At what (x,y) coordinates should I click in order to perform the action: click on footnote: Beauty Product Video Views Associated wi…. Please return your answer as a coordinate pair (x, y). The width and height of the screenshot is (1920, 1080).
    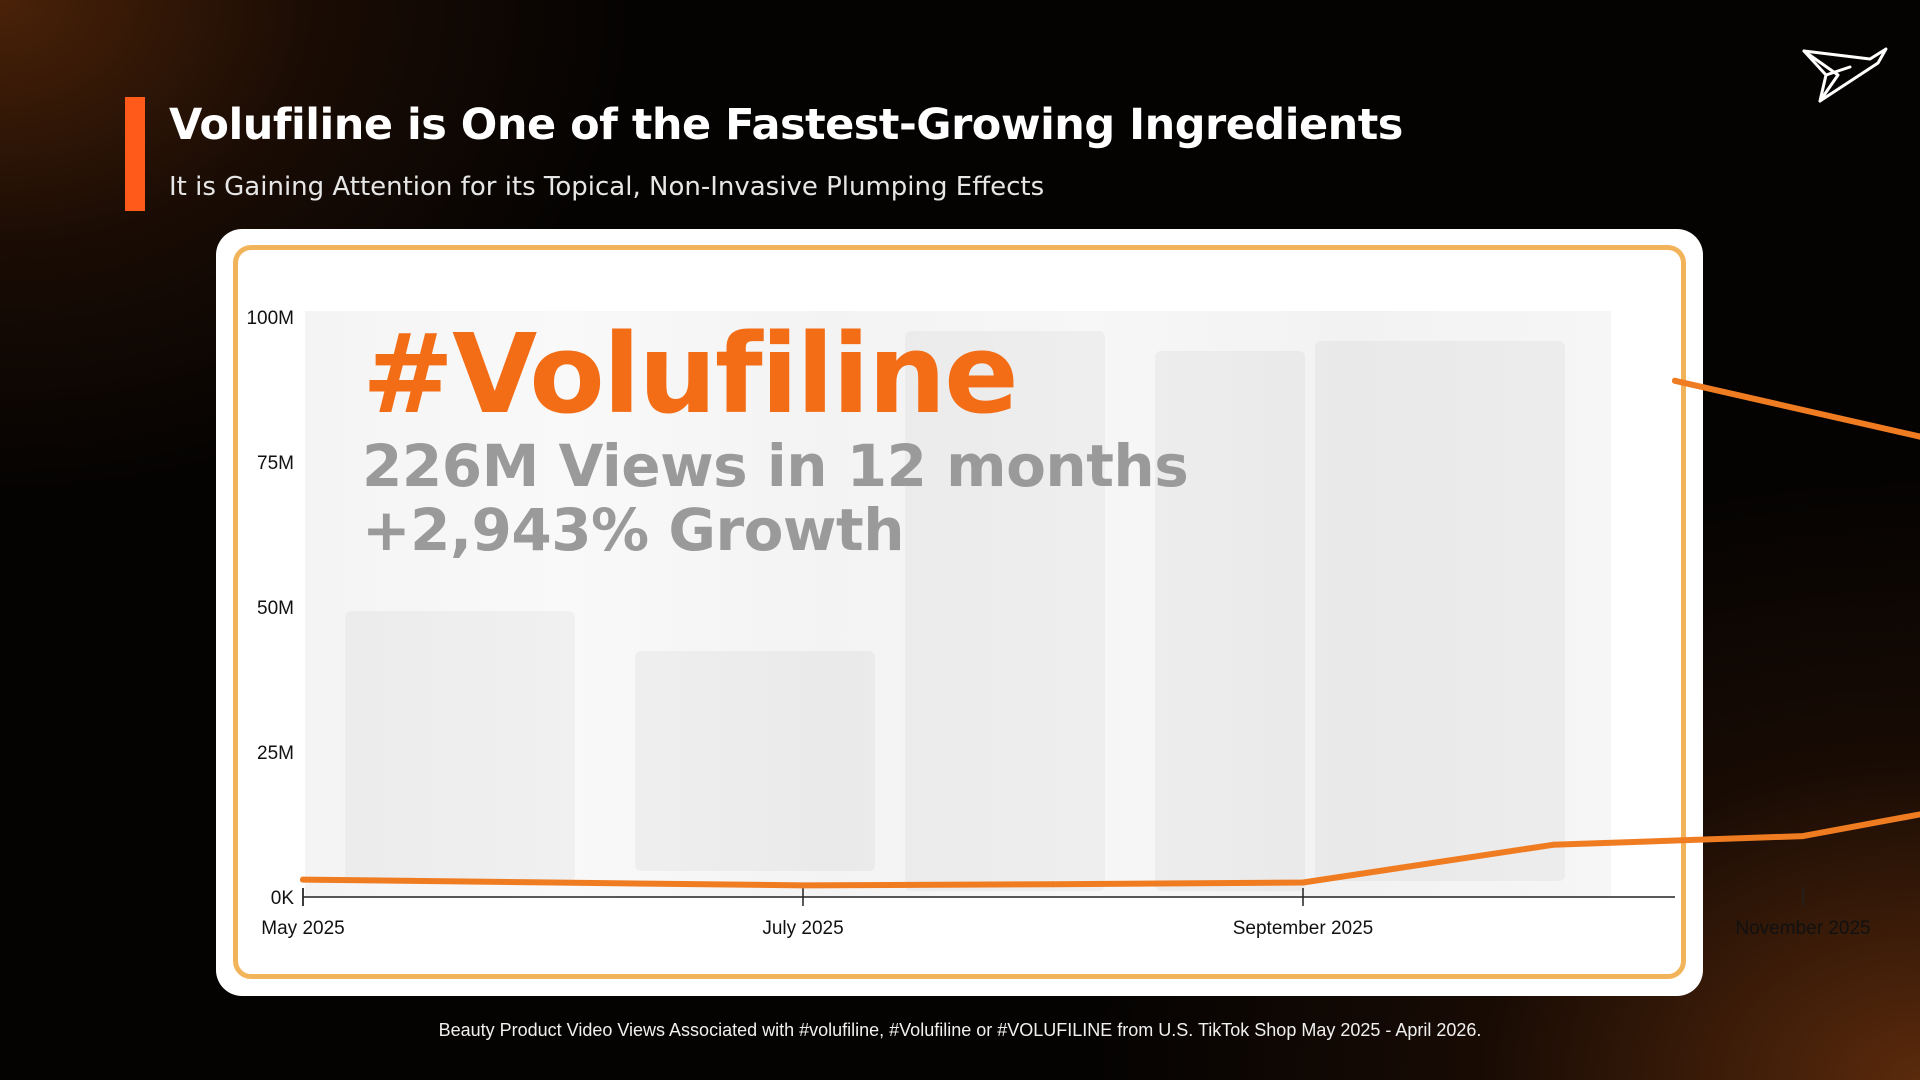
    Looking at the image, I should click on (960, 1030).